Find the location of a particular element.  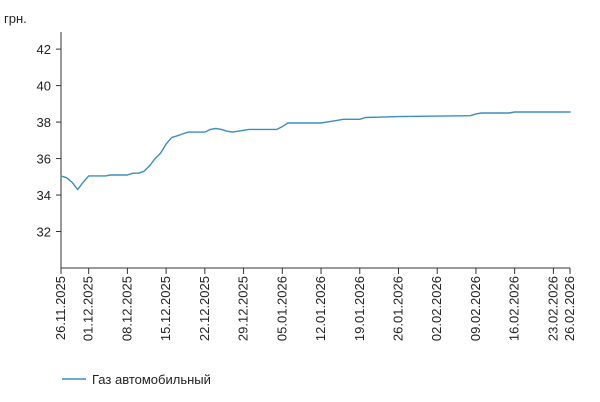

x-tick-label: 08.12.2025 is located at coordinates (126, 308).